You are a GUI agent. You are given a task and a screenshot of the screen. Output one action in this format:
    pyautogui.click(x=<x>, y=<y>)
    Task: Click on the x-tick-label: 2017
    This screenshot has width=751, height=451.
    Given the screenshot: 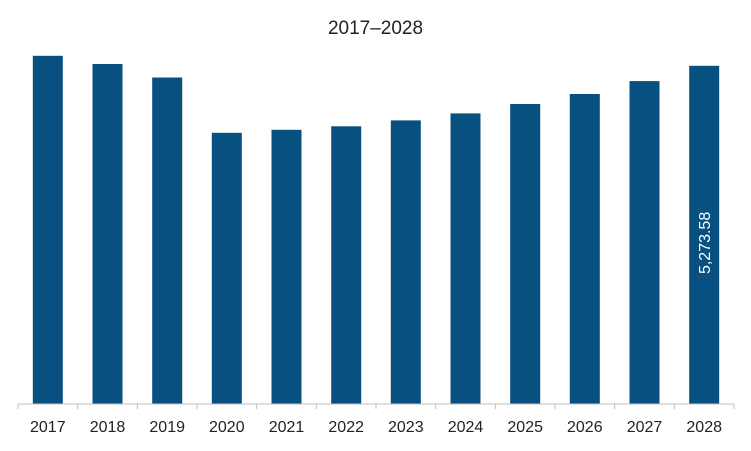 What is the action you would take?
    pyautogui.click(x=48, y=427)
    